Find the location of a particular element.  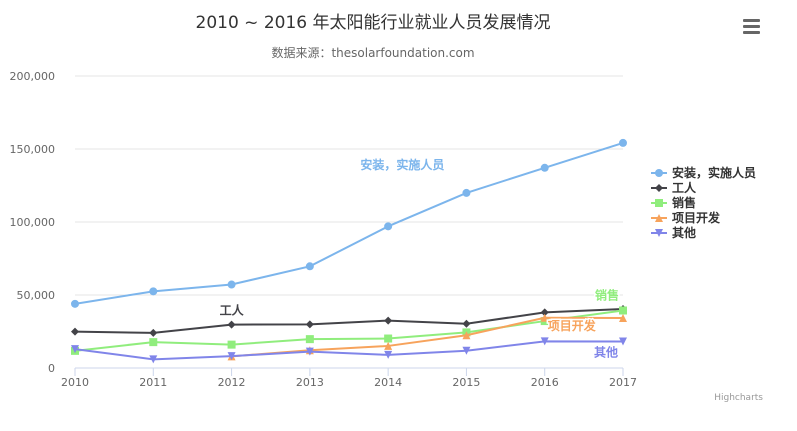

legend-item: 工人 is located at coordinates (674, 187).